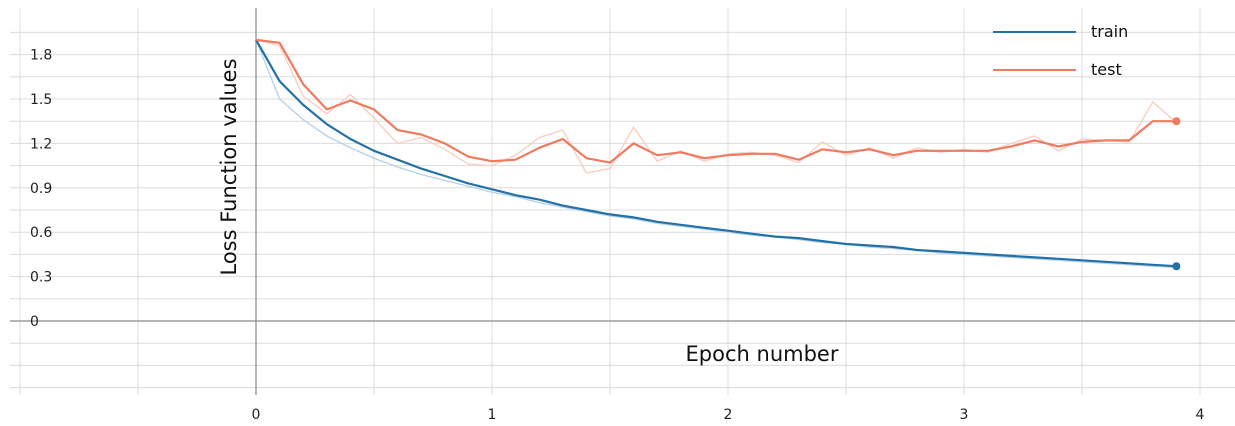 The image size is (1235, 426). Describe the element at coordinates (1106, 69) in the screenshot. I see `legend-label-test: test` at that location.